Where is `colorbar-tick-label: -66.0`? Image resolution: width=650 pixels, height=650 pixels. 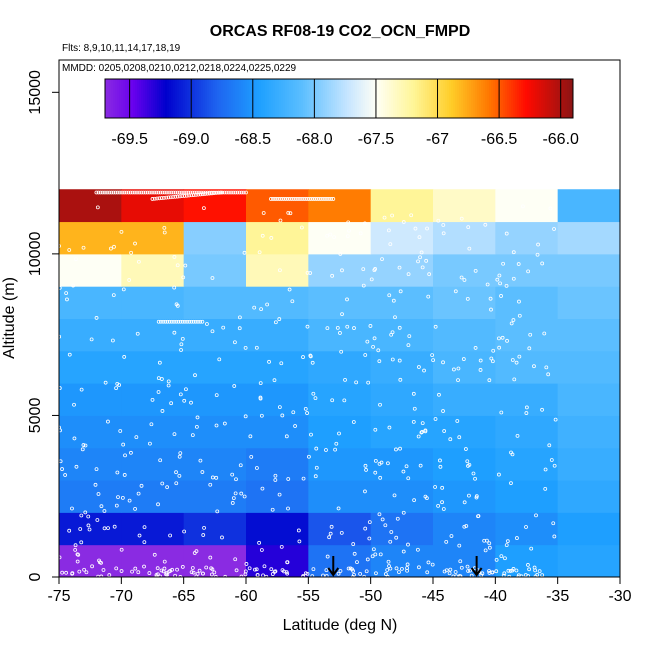
colorbar-tick-label: -66.0 is located at coordinates (560, 139).